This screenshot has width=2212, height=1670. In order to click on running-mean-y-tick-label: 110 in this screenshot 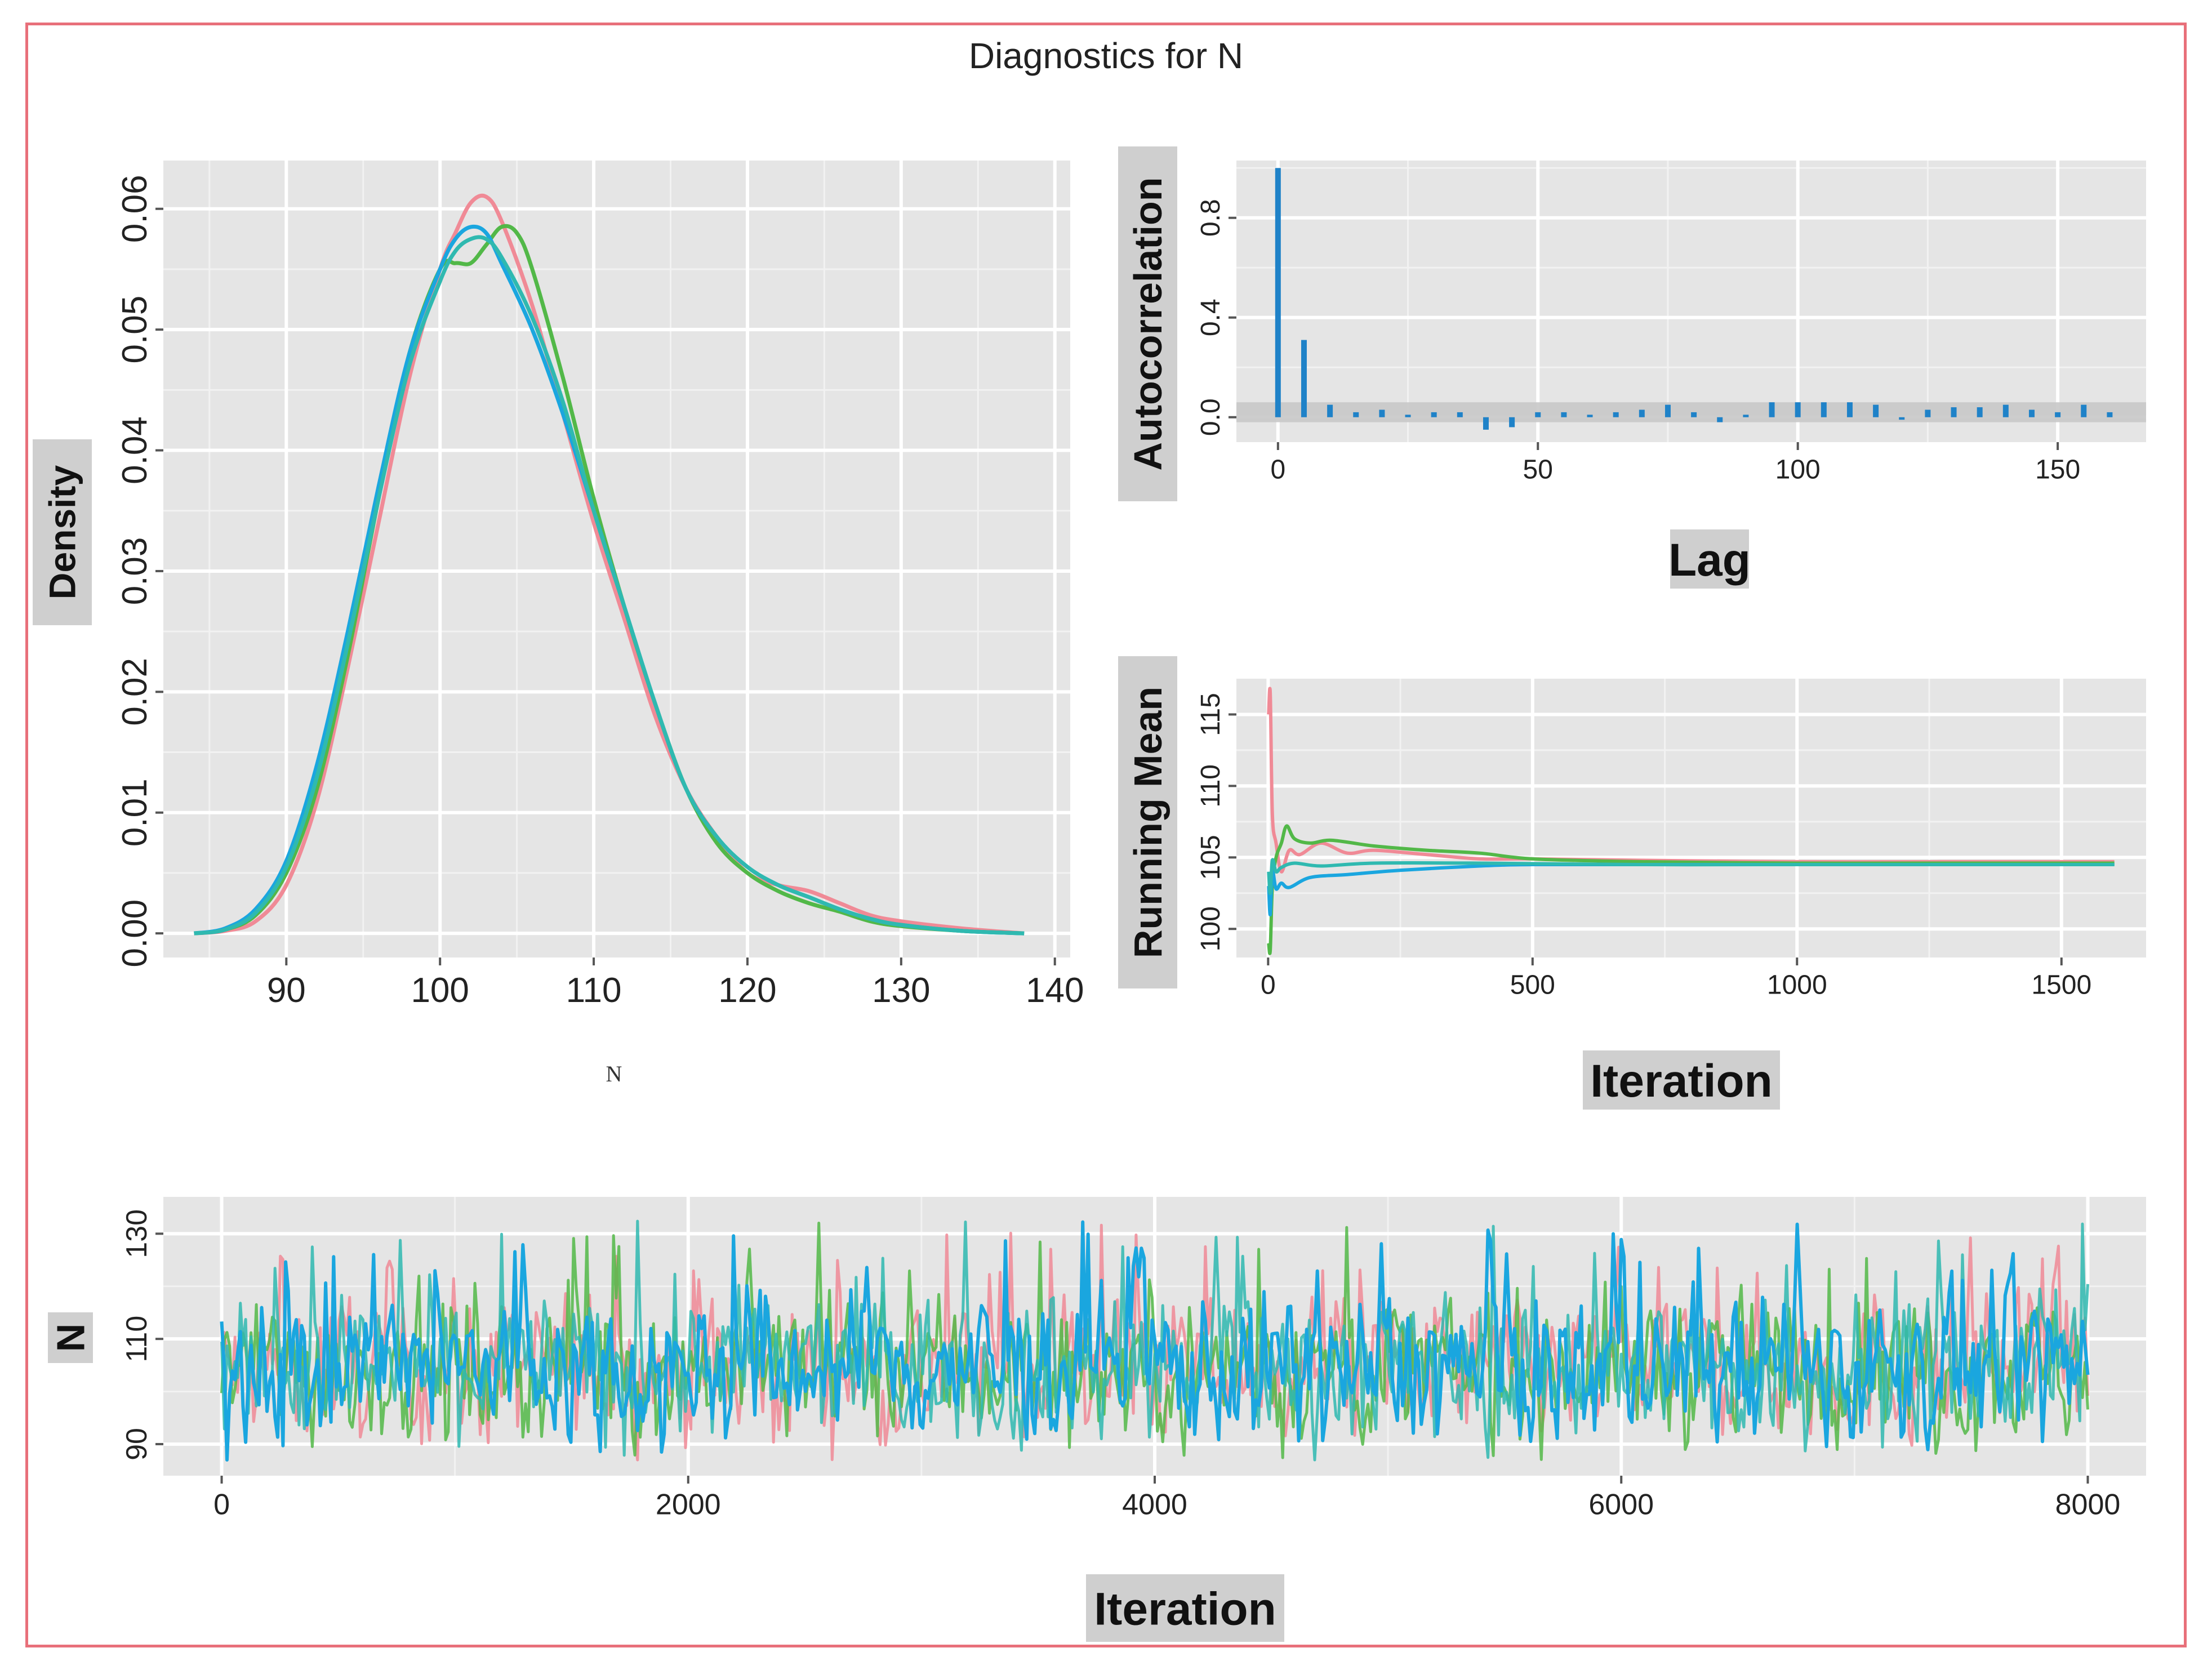, I will do `click(1211, 786)`.